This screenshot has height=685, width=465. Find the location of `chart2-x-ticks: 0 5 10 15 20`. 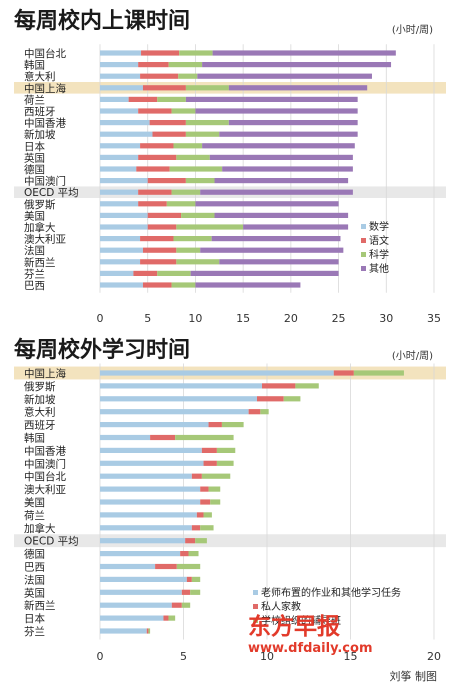

chart2-x-ticks: 0 5 10 15 20 is located at coordinates (269, 656).